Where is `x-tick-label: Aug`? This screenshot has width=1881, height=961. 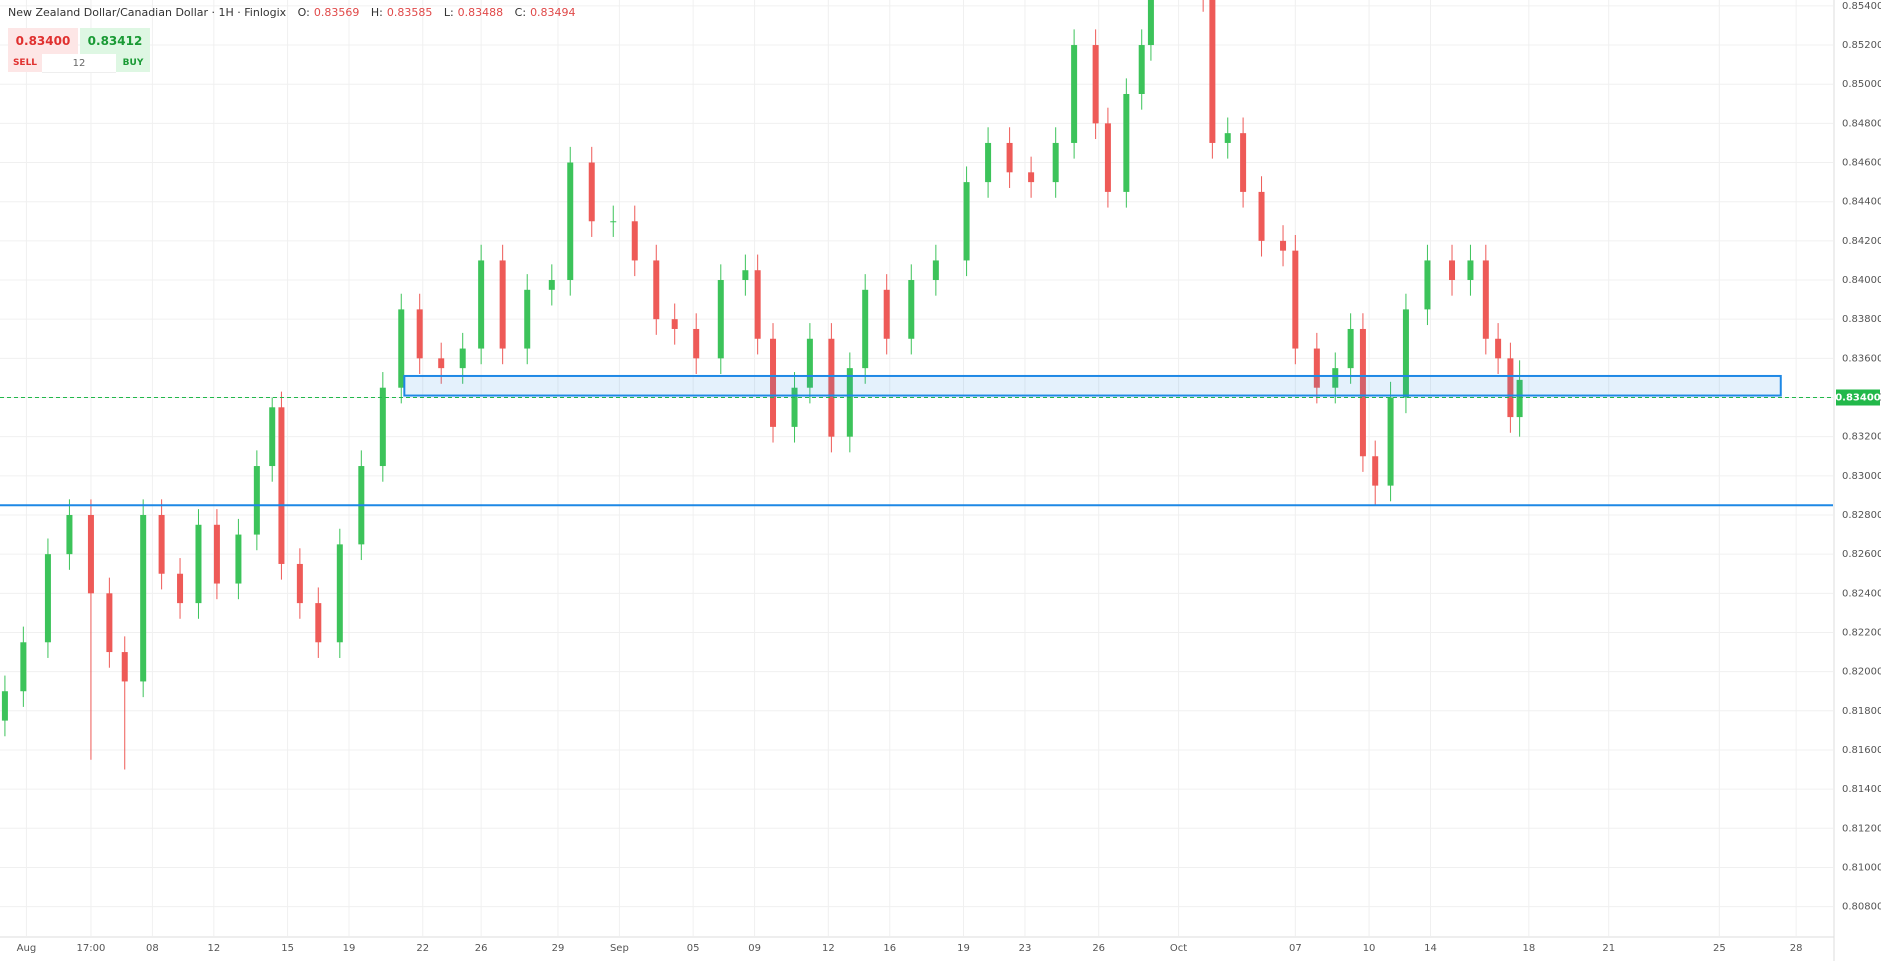 x-tick-label: Aug is located at coordinates (27, 948).